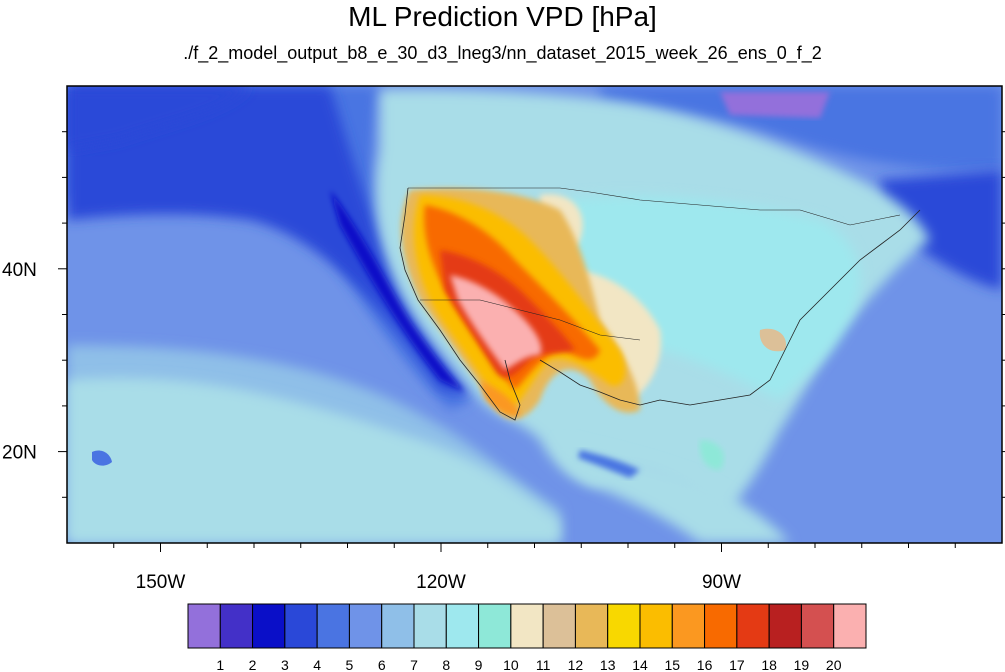 This screenshot has width=1005, height=672. What do you see at coordinates (941, 230) in the screenshot?
I see `atlantic-deep` at bounding box center [941, 230].